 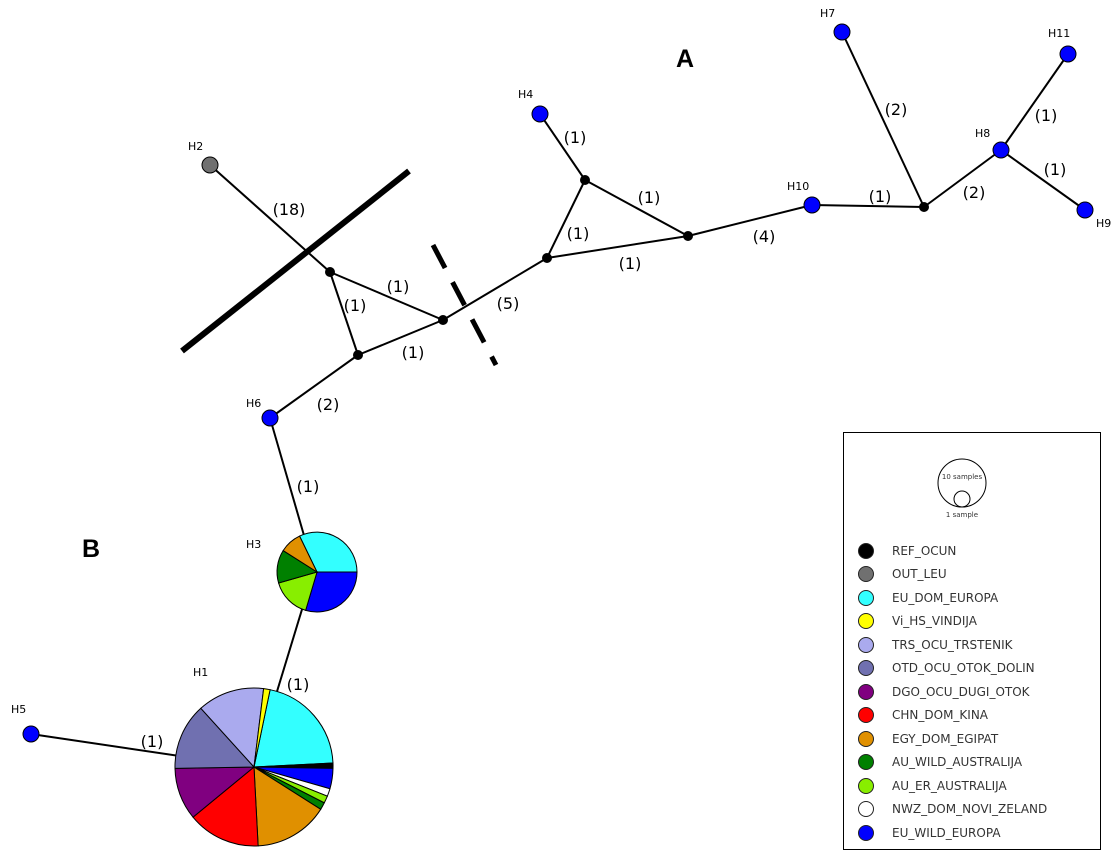 What do you see at coordinates (617, 247) in the screenshot?
I see `edge-m4-m6` at bounding box center [617, 247].